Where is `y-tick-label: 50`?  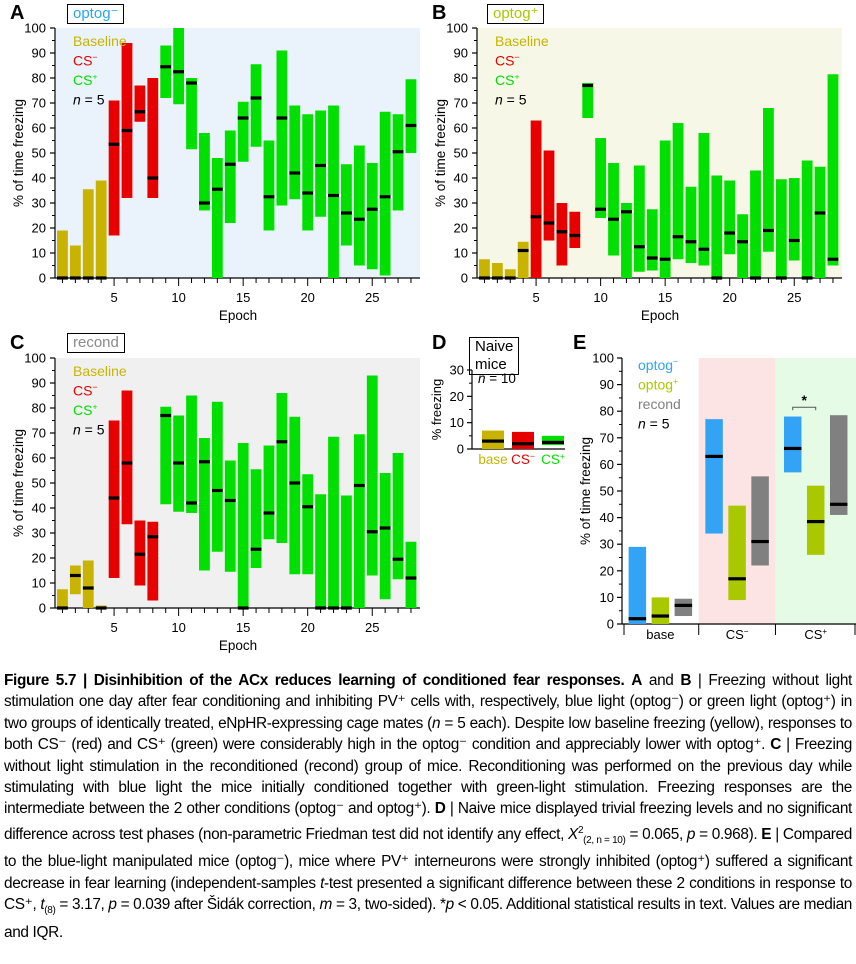 y-tick-label: 50 is located at coordinates (607, 491).